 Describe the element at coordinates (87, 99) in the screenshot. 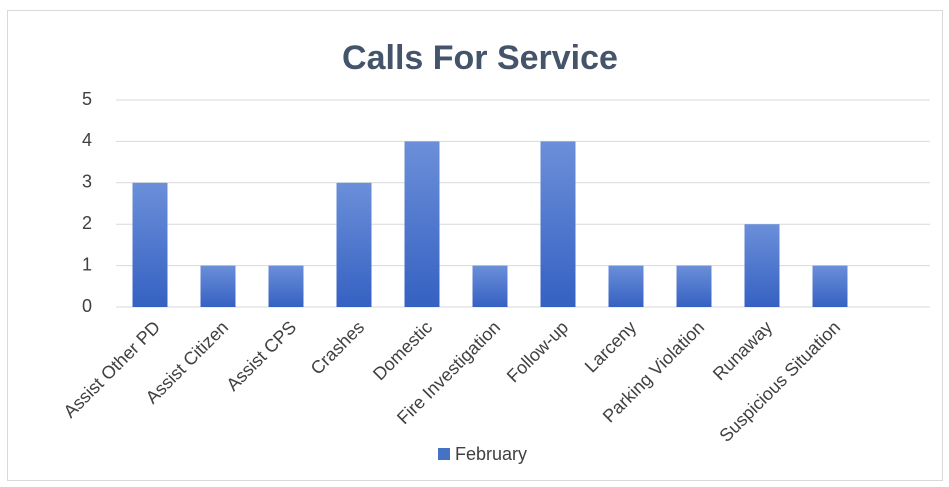

I see `y-tick-label: 5` at that location.